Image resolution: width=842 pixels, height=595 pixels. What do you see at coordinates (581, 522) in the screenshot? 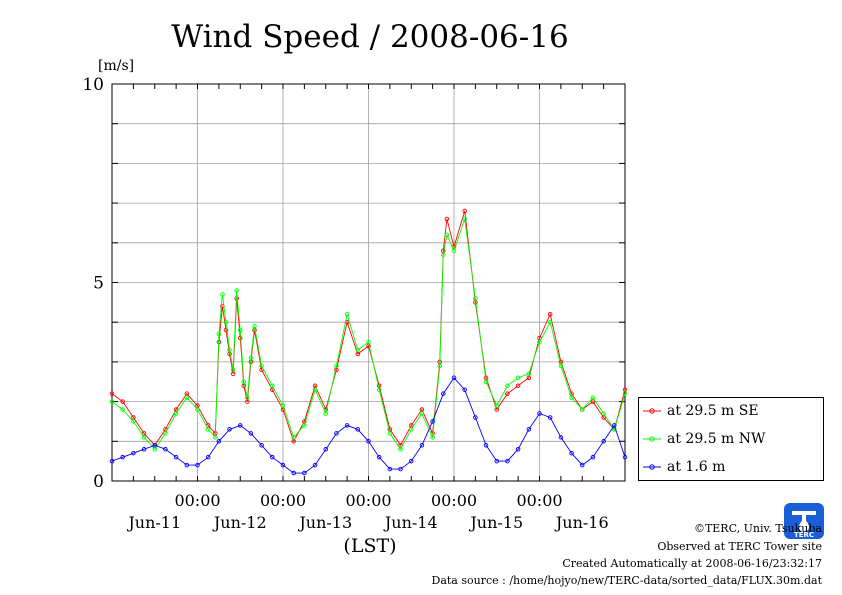
I see `x-day-label: Jun-16` at bounding box center [581, 522].